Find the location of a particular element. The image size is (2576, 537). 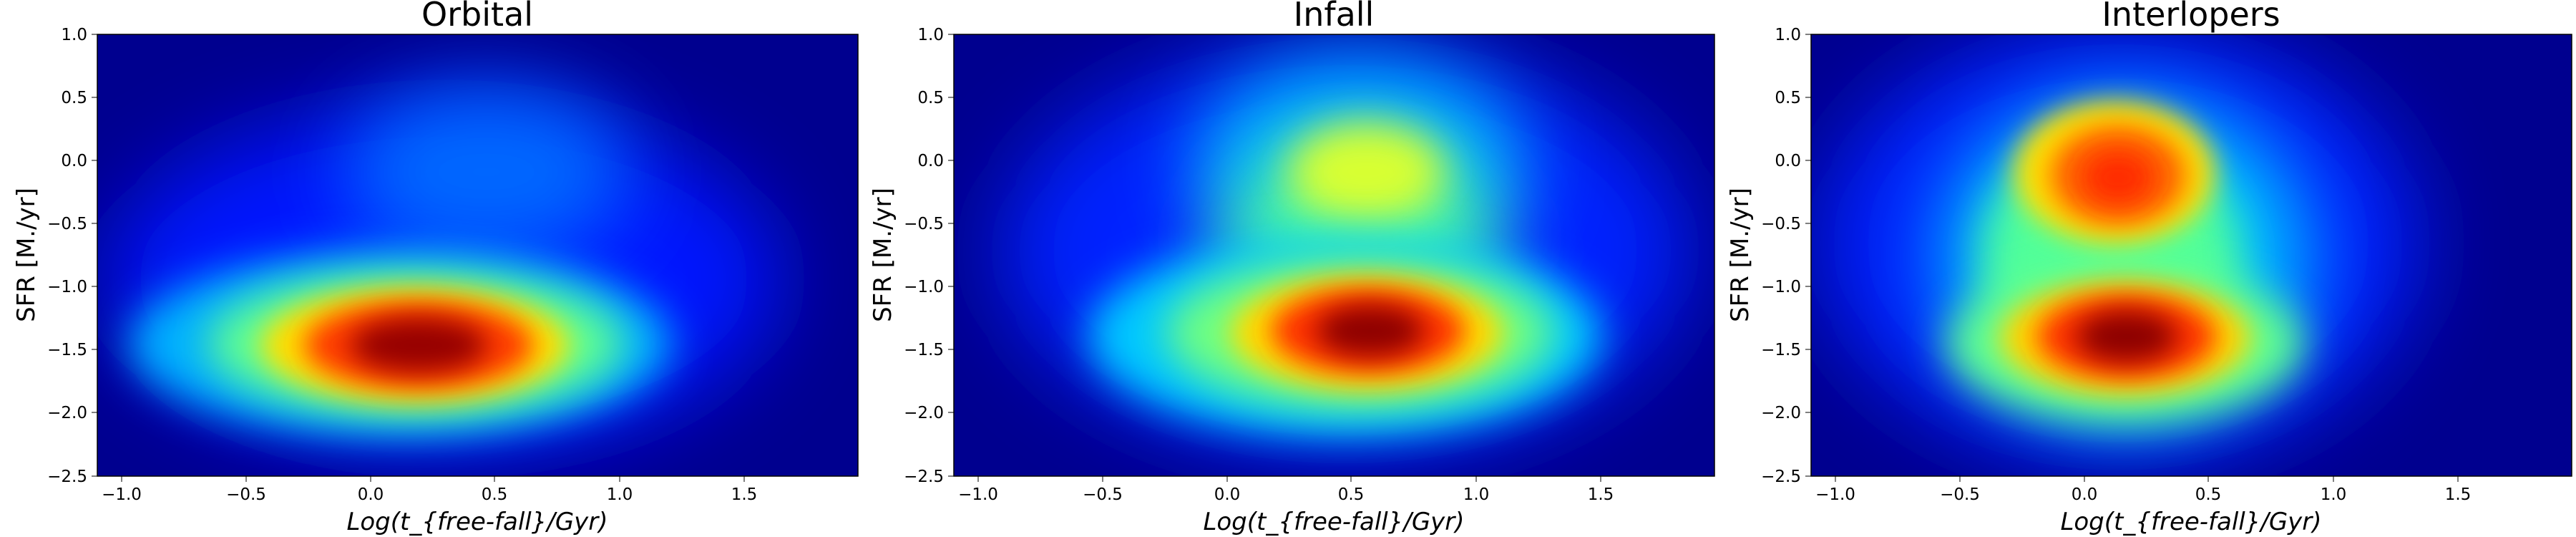

panel-title: Interlopers is located at coordinates (2191, 17).